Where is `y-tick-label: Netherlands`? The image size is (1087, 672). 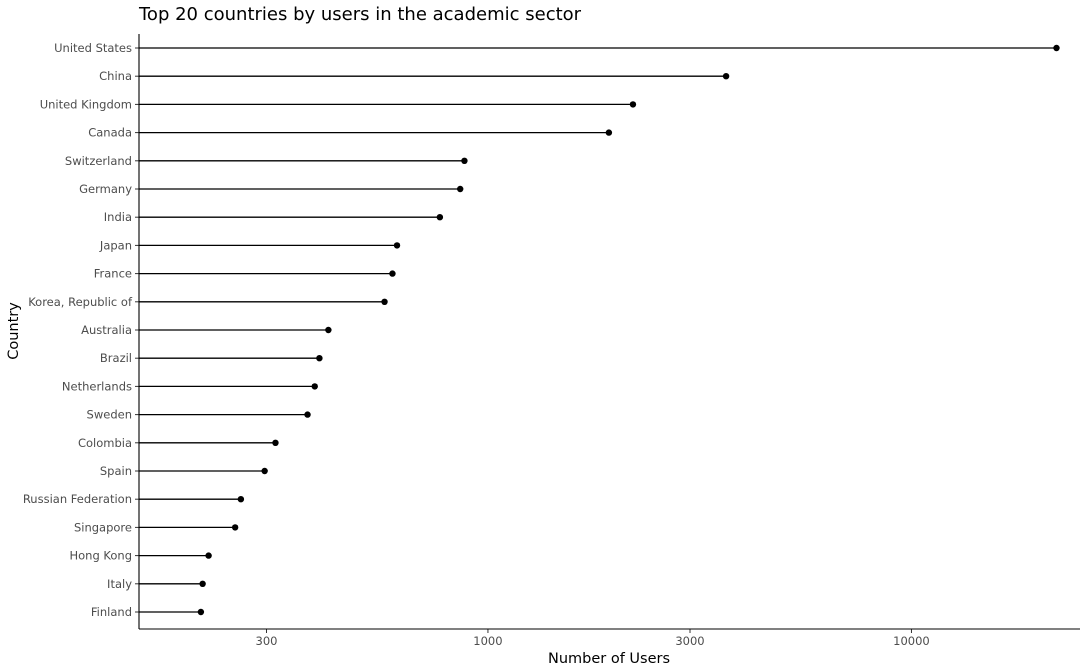 y-tick-label: Netherlands is located at coordinates (97, 386).